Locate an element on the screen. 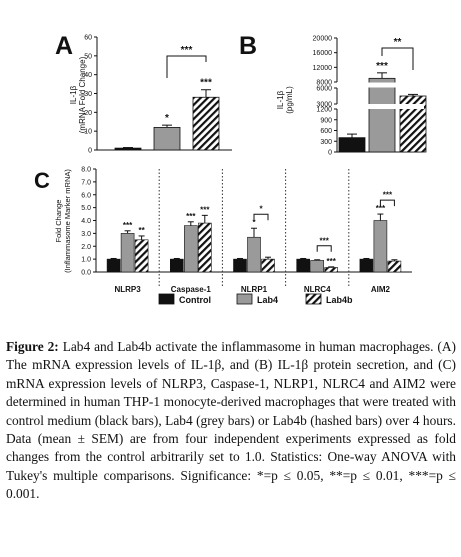 This screenshot has height=557, width=461. y-tick-label: 12000 is located at coordinates (323, 68).